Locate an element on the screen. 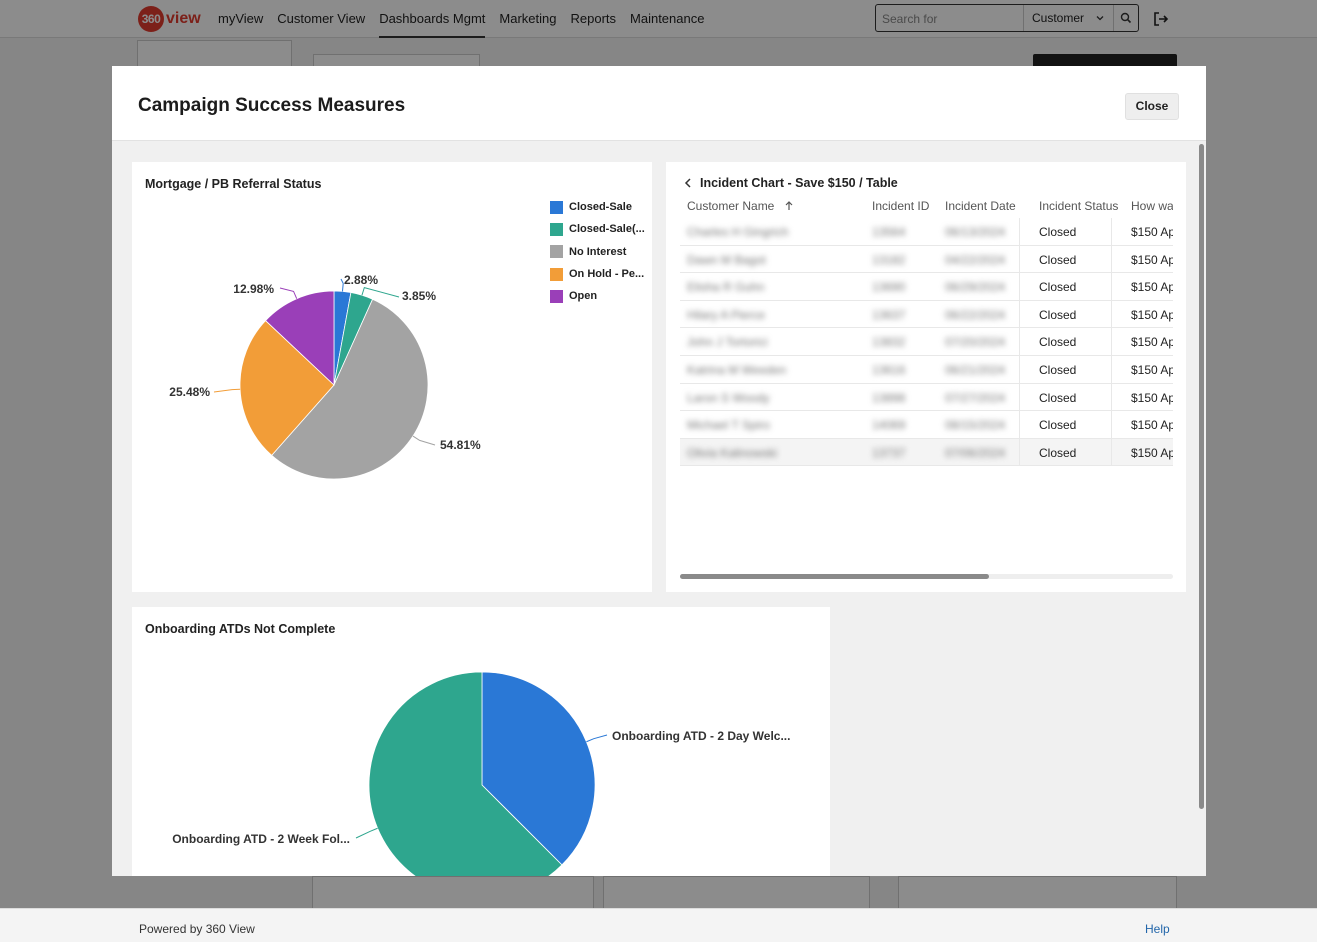 This screenshot has height=942, width=1317. modal-scrollbar is located at coordinates (1201, 476).